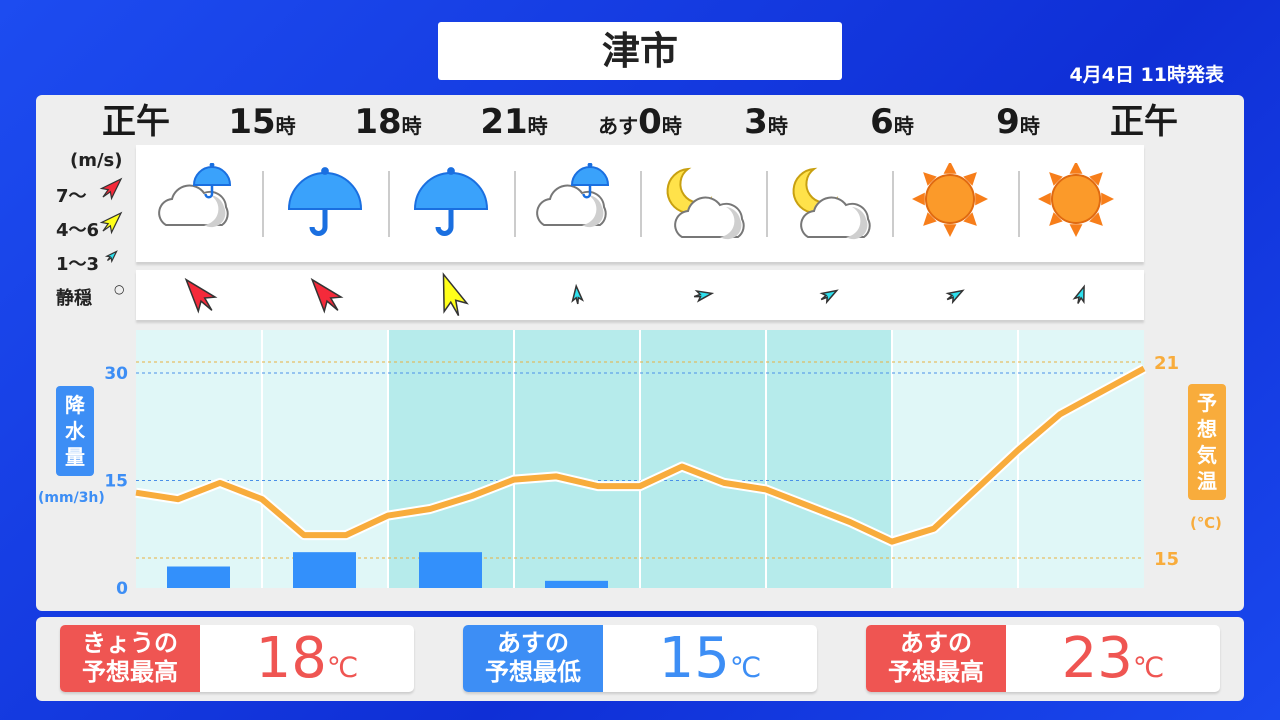 This screenshot has width=1280, height=720. Describe the element at coordinates (451, 201) in the screenshot. I see `rain-umbrella-icon` at that location.